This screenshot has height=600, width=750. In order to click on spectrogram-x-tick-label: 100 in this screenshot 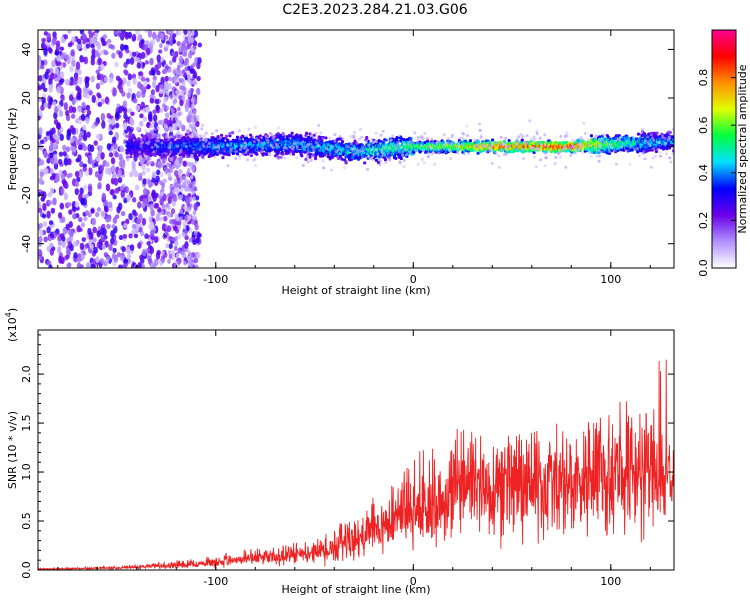, I will do `click(610, 279)`.